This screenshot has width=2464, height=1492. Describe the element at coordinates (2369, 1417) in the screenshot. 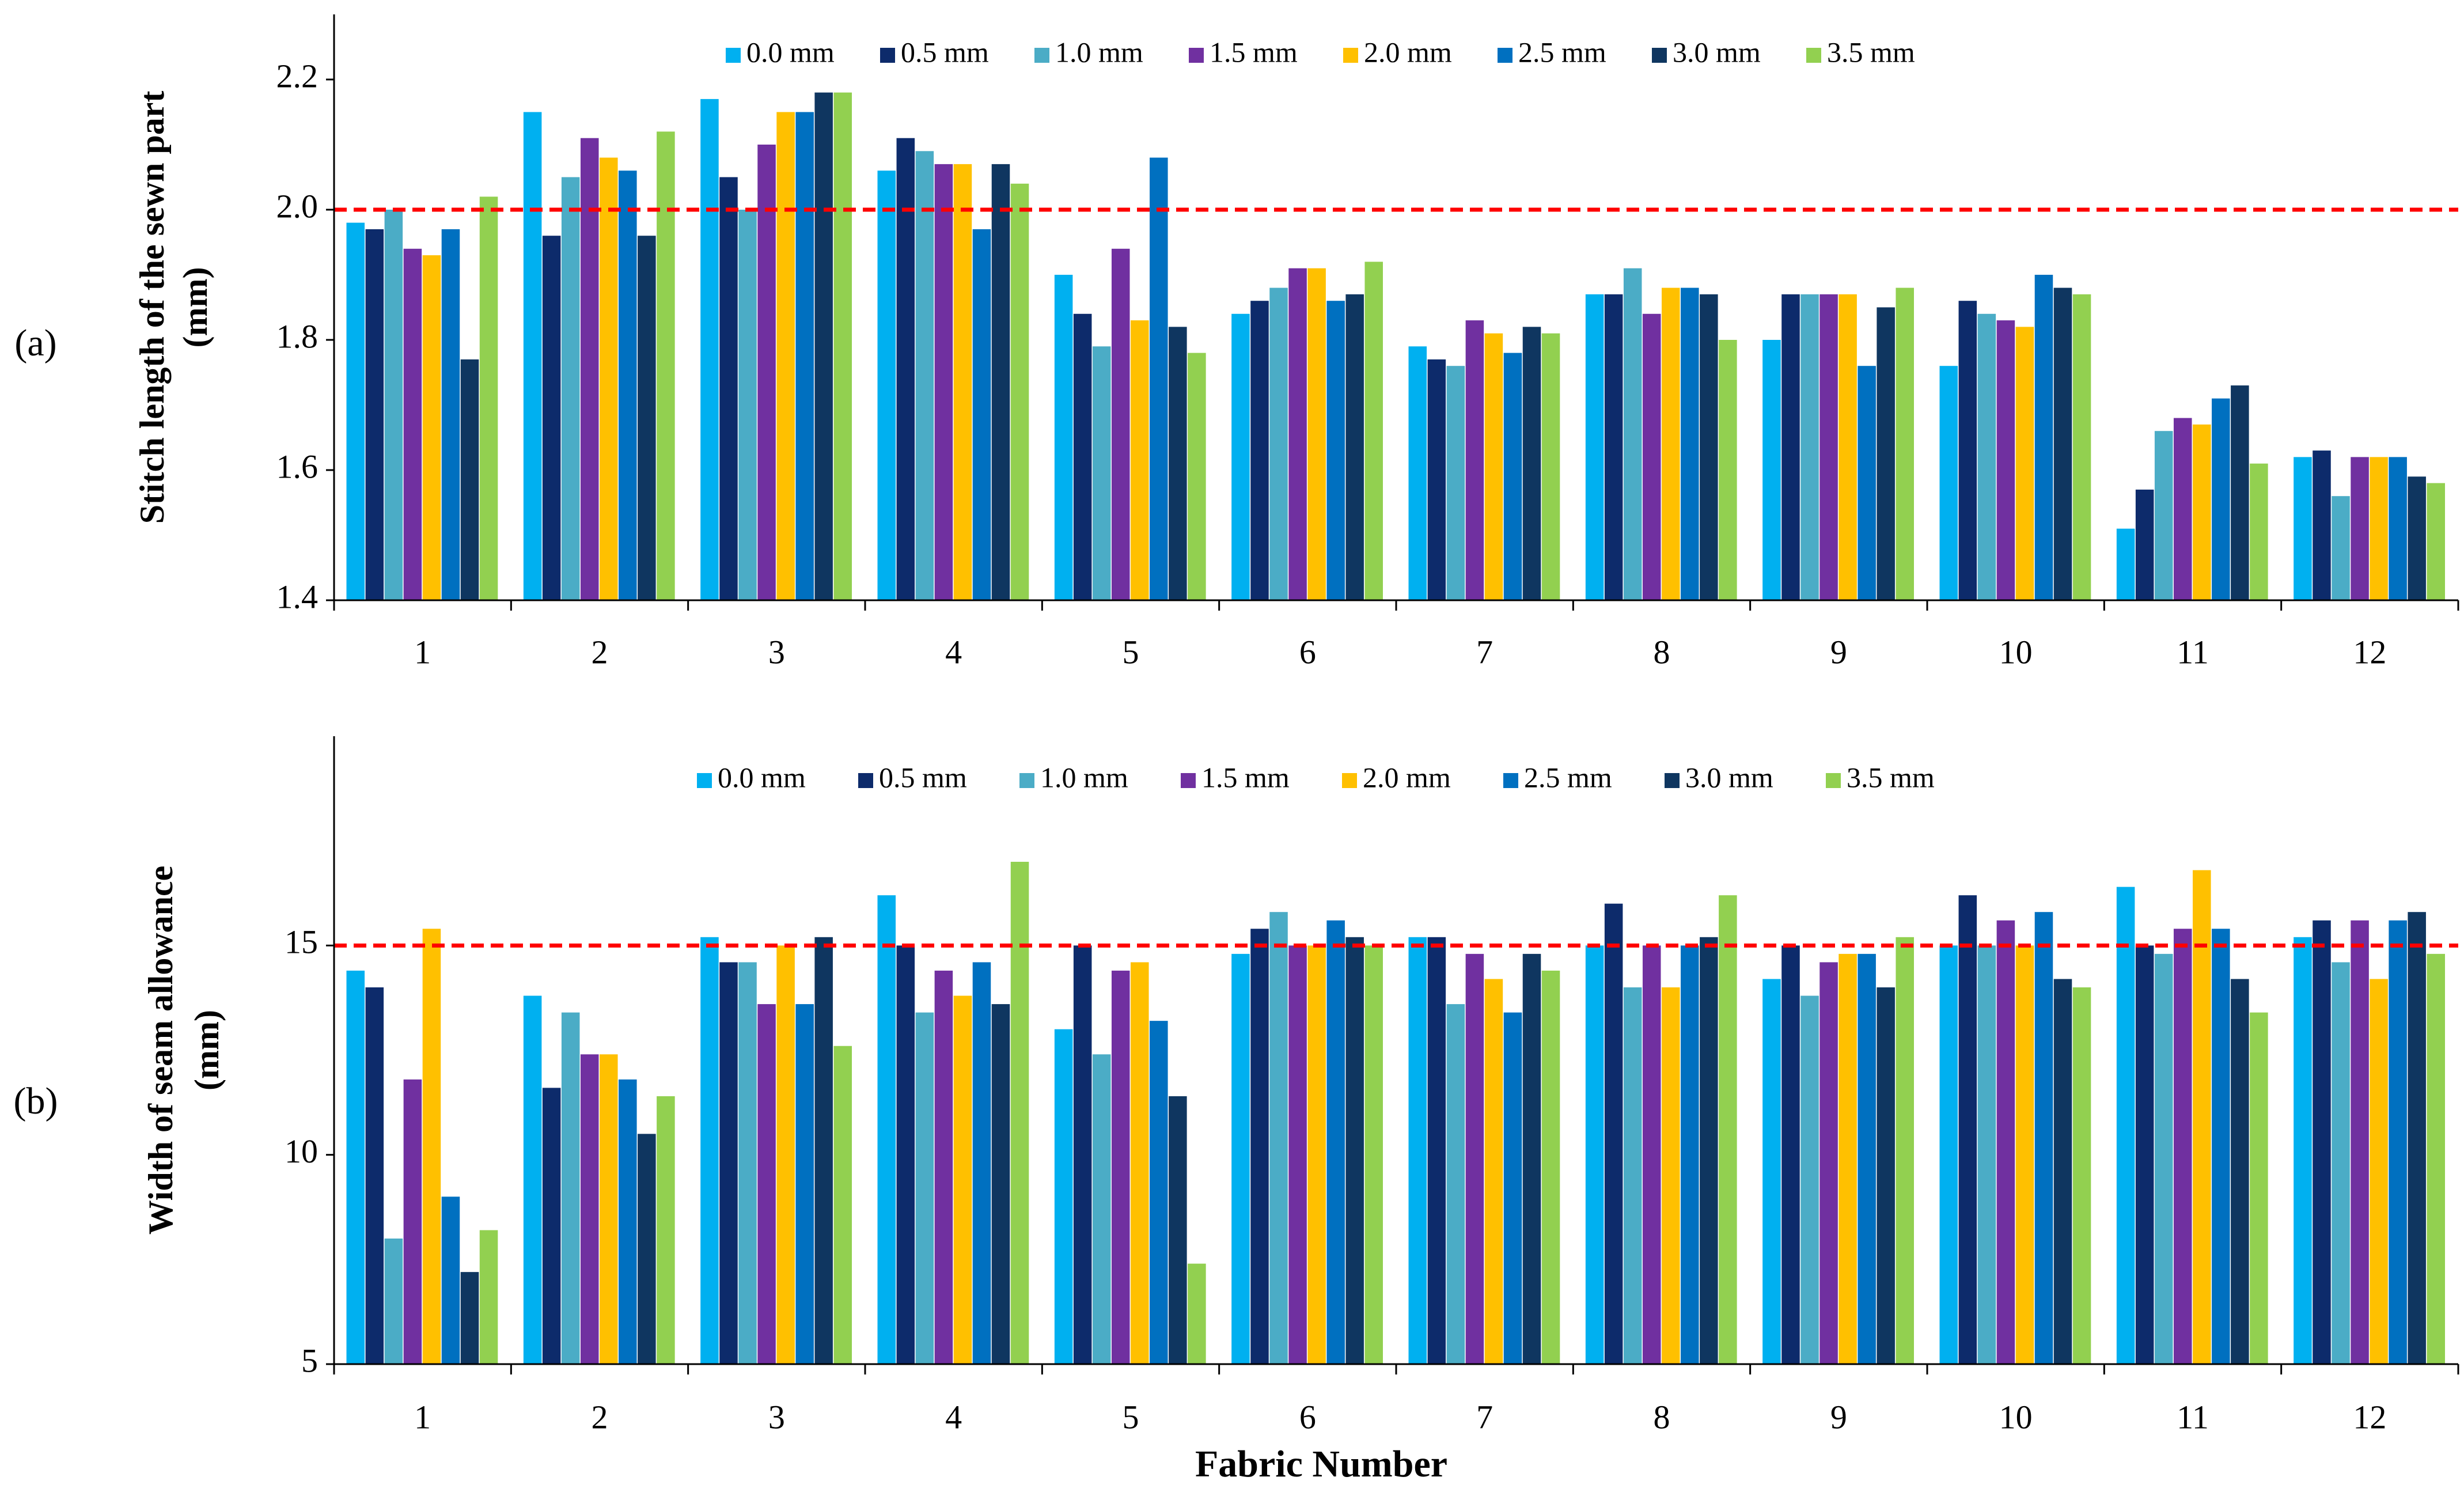

I see `x-tick-label: 12` at that location.